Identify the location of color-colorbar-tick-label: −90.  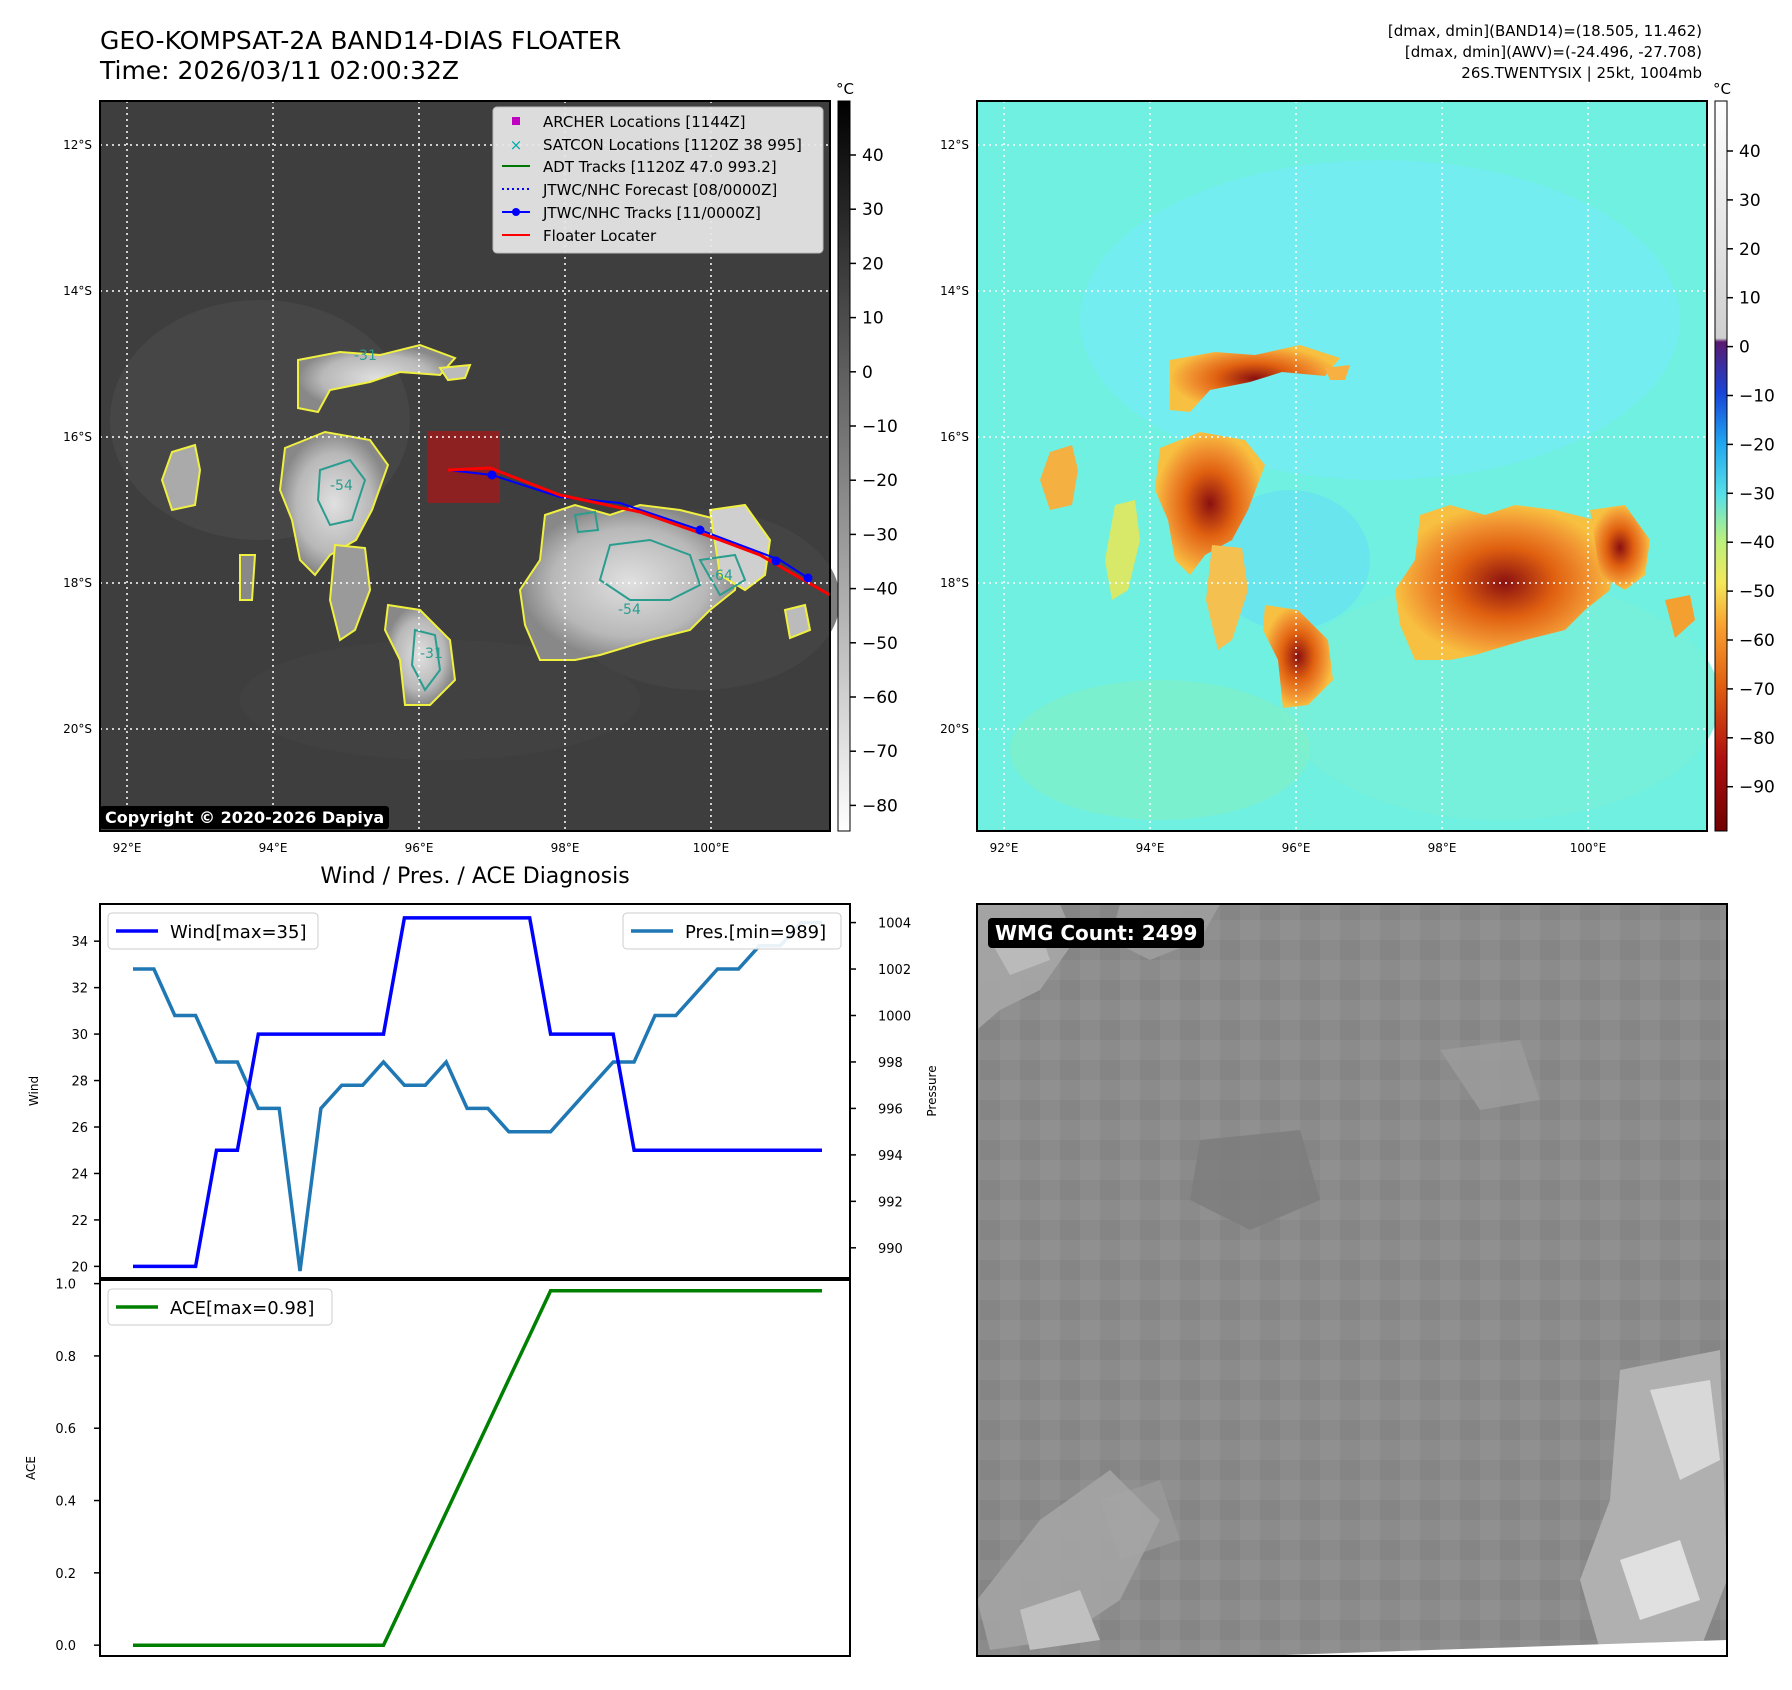
(1757, 788).